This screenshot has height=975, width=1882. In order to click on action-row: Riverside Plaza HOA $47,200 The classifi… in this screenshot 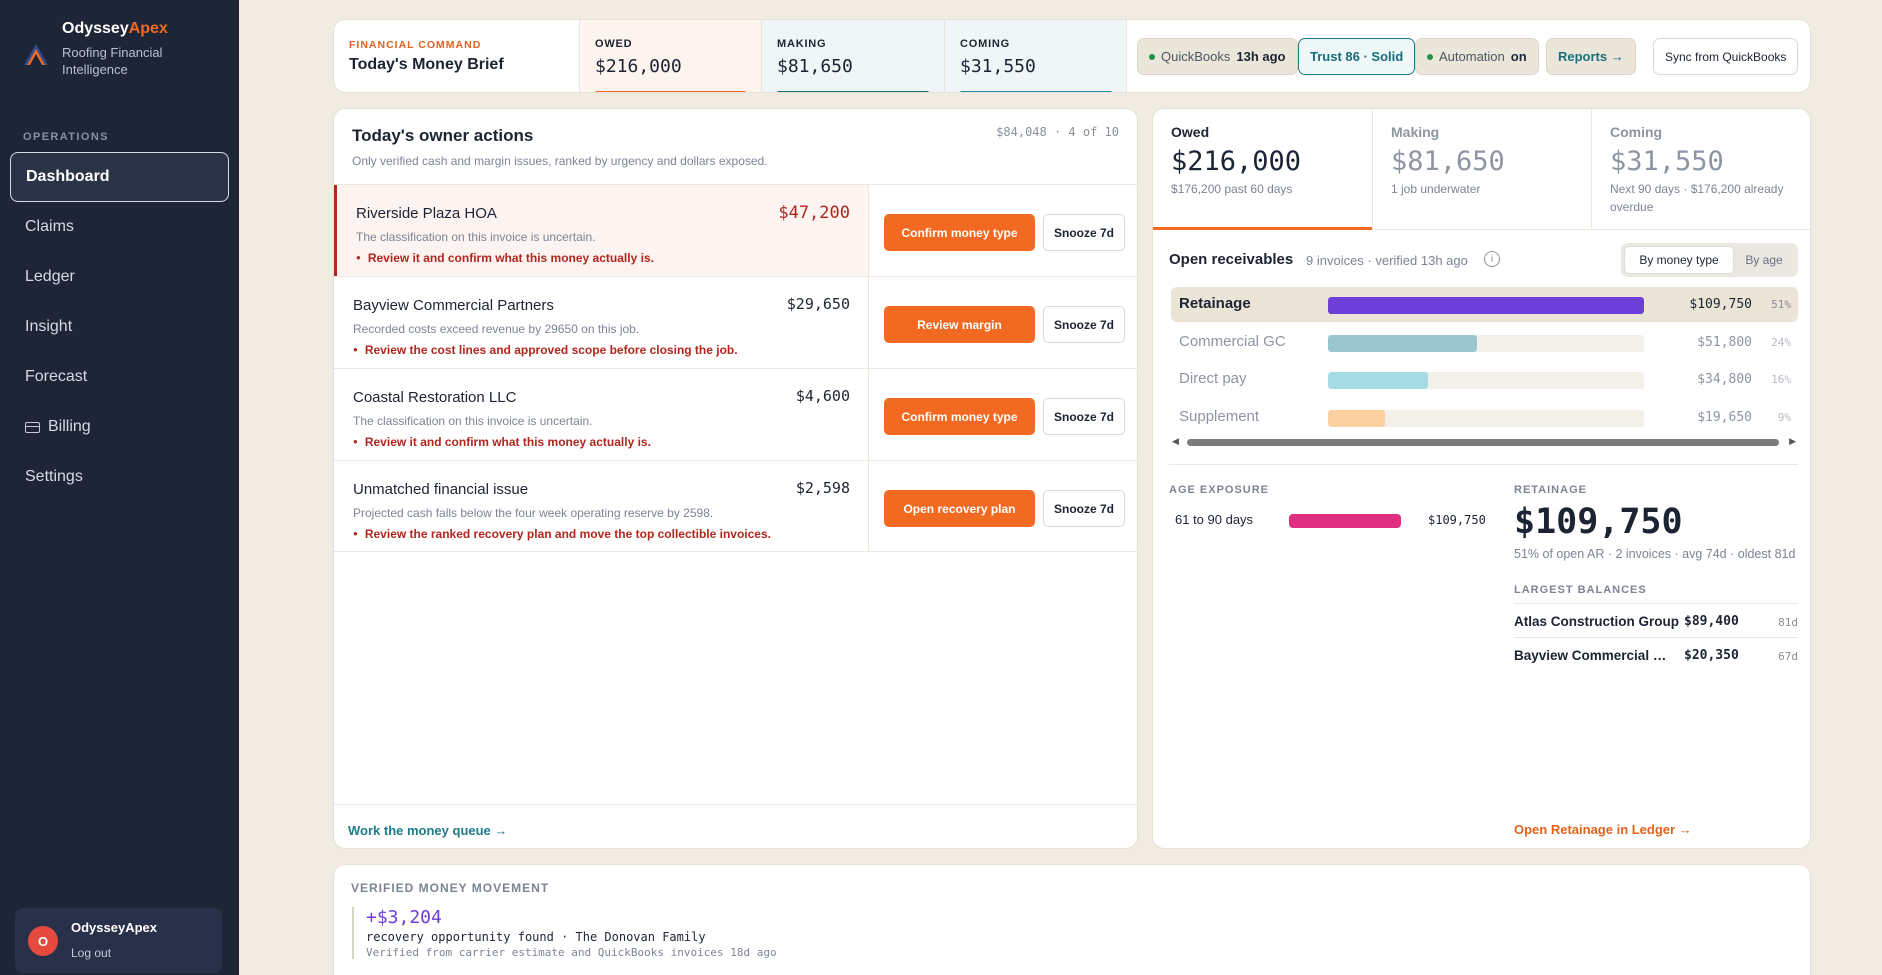, I will do `click(735, 230)`.